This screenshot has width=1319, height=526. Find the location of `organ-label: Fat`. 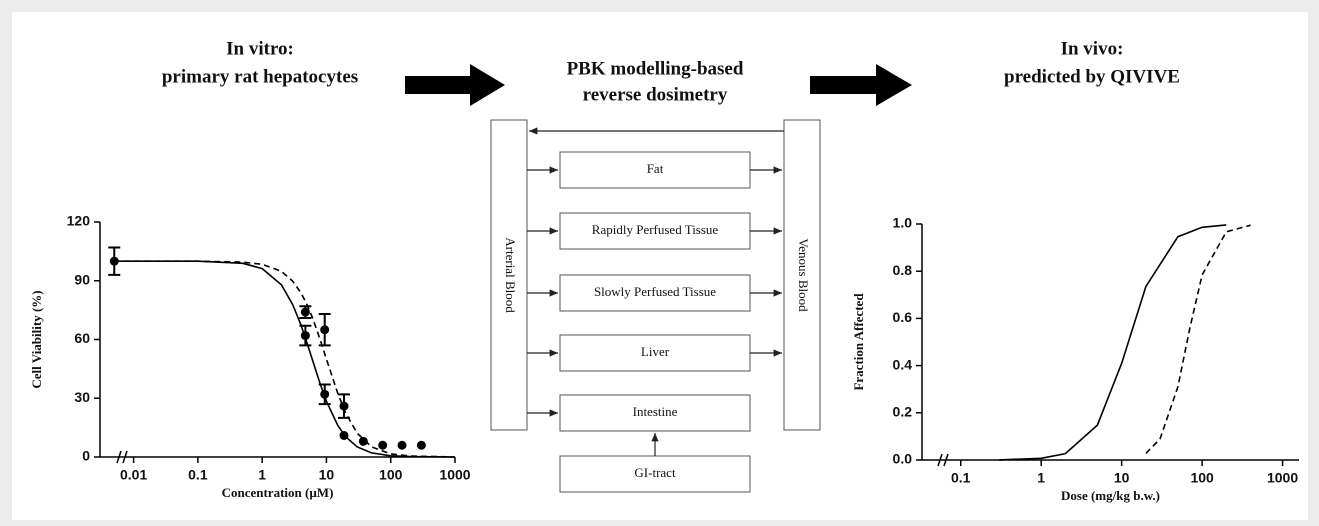

organ-label: Fat is located at coordinates (655, 168).